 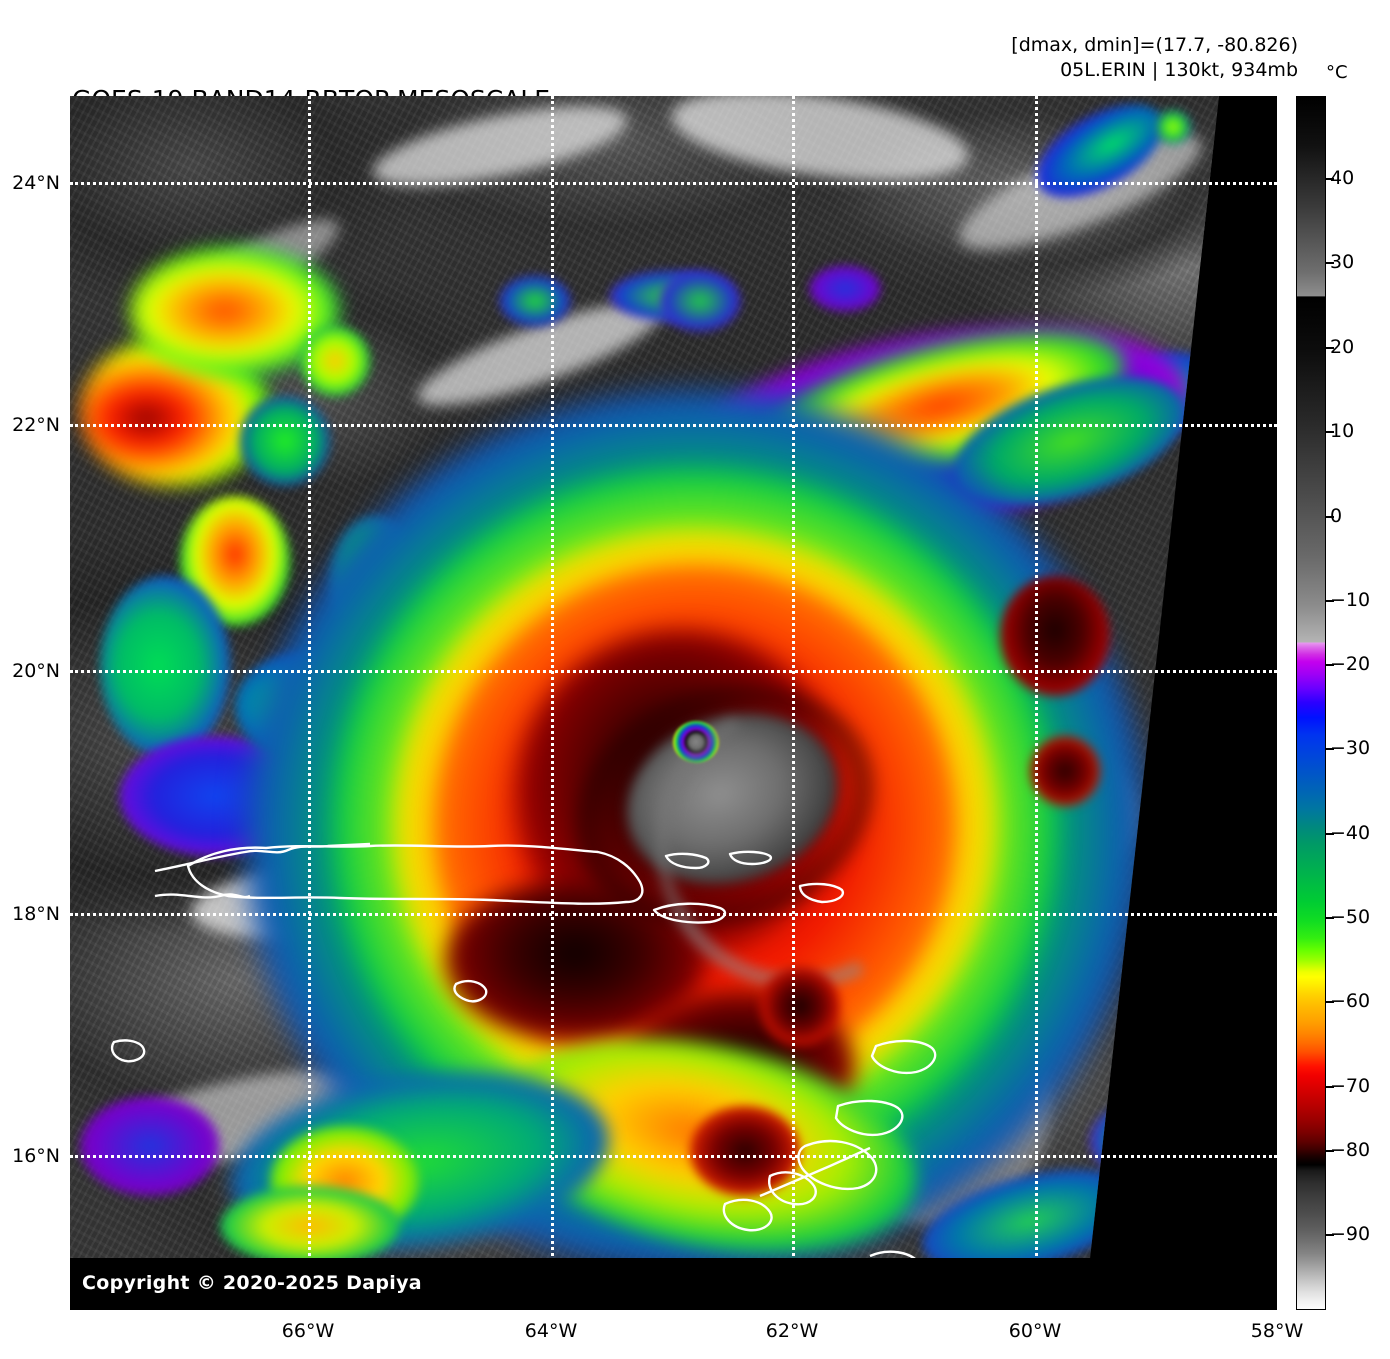 I want to click on footer-strip: Copyright © 2020-2025 Dapiya, so click(x=673, y=1284).